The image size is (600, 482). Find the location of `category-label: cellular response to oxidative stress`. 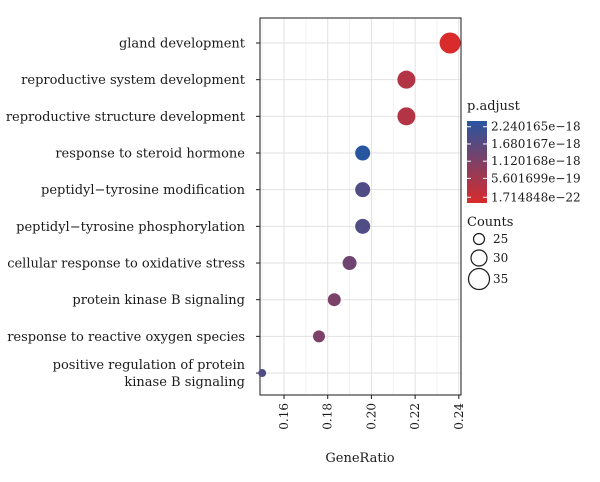

category-label: cellular response to oxidative stress is located at coordinates (126, 264).